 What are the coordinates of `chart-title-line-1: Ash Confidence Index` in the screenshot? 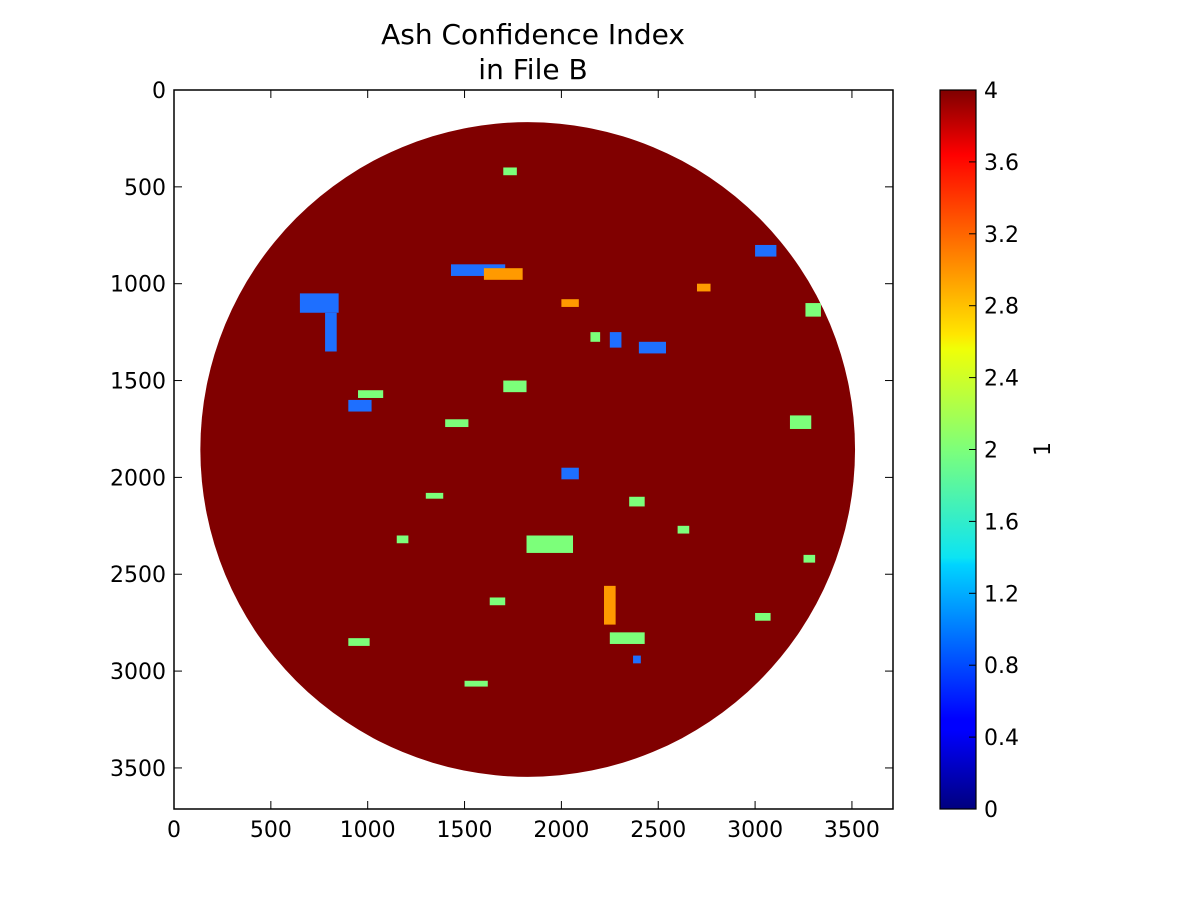 It's located at (533, 34).